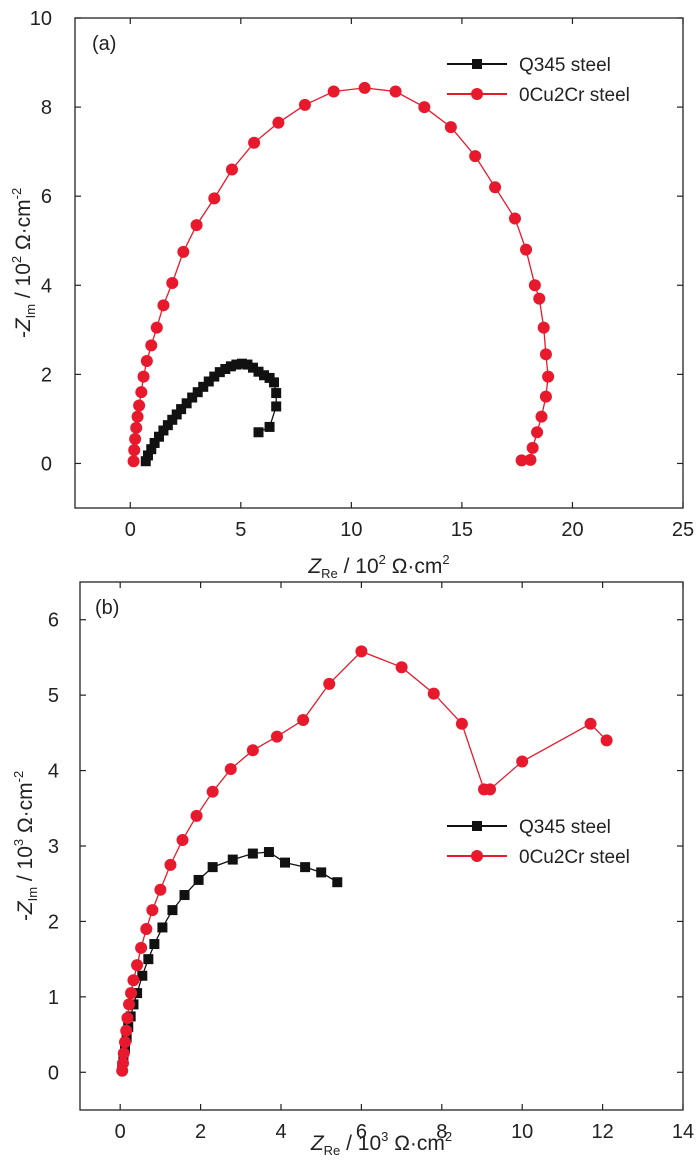 The height and width of the screenshot is (1160, 700). What do you see at coordinates (53, 696) in the screenshot?
I see `y-tick-label: 5` at bounding box center [53, 696].